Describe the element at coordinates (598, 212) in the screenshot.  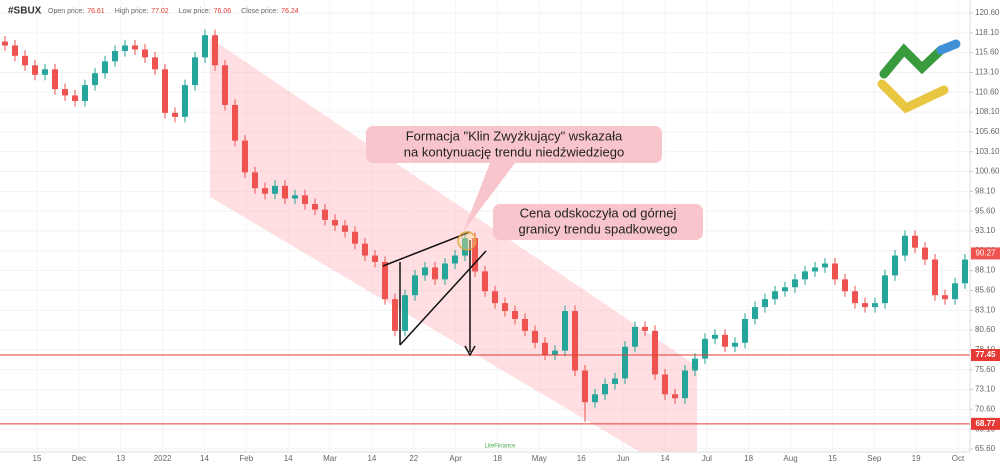
I see `annotation: Cena odskoczyła od górnej` at that location.